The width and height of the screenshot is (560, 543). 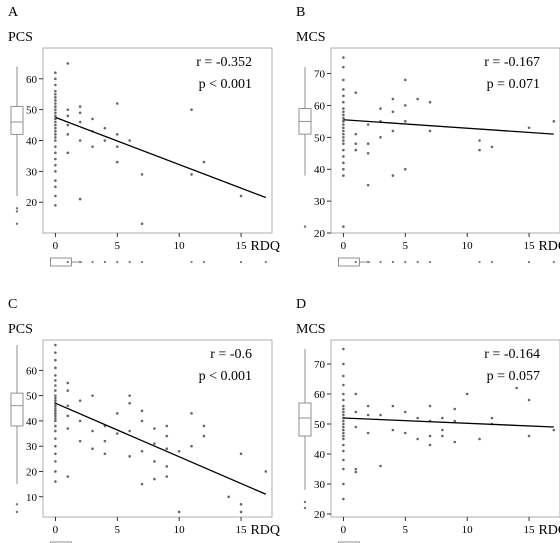 What do you see at coordinates (445, 140) in the screenshot?
I see `plot-frame` at bounding box center [445, 140].